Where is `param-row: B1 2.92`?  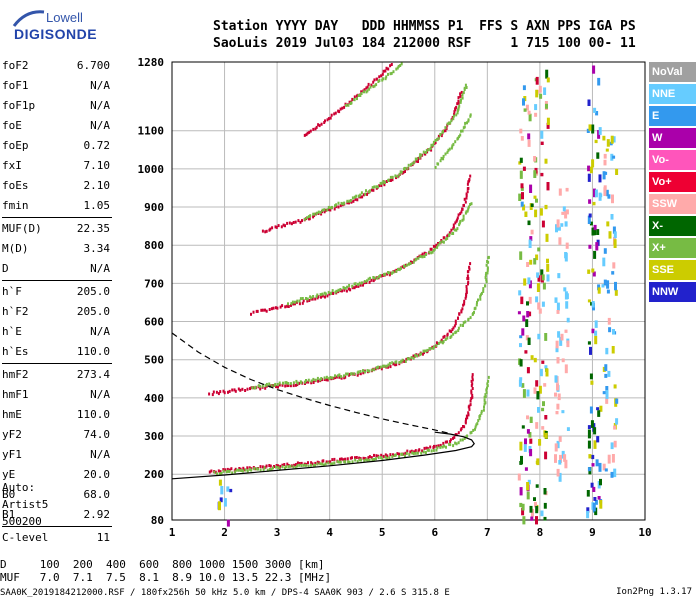 param-row: B1 2.92 is located at coordinates (56, 515).